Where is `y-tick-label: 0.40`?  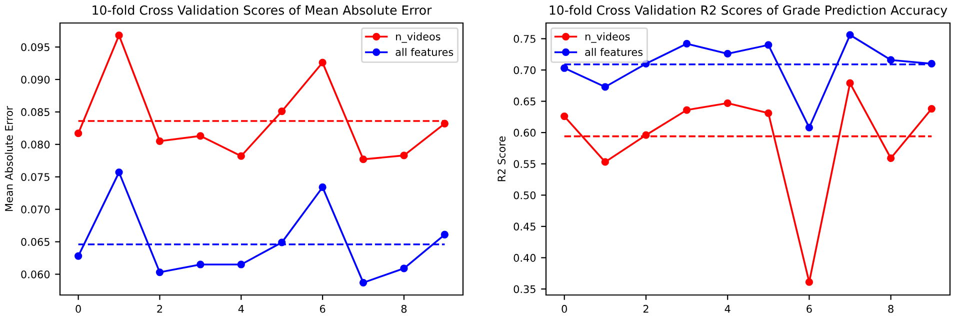
y-tick-label: 0.40 is located at coordinates (525, 258).